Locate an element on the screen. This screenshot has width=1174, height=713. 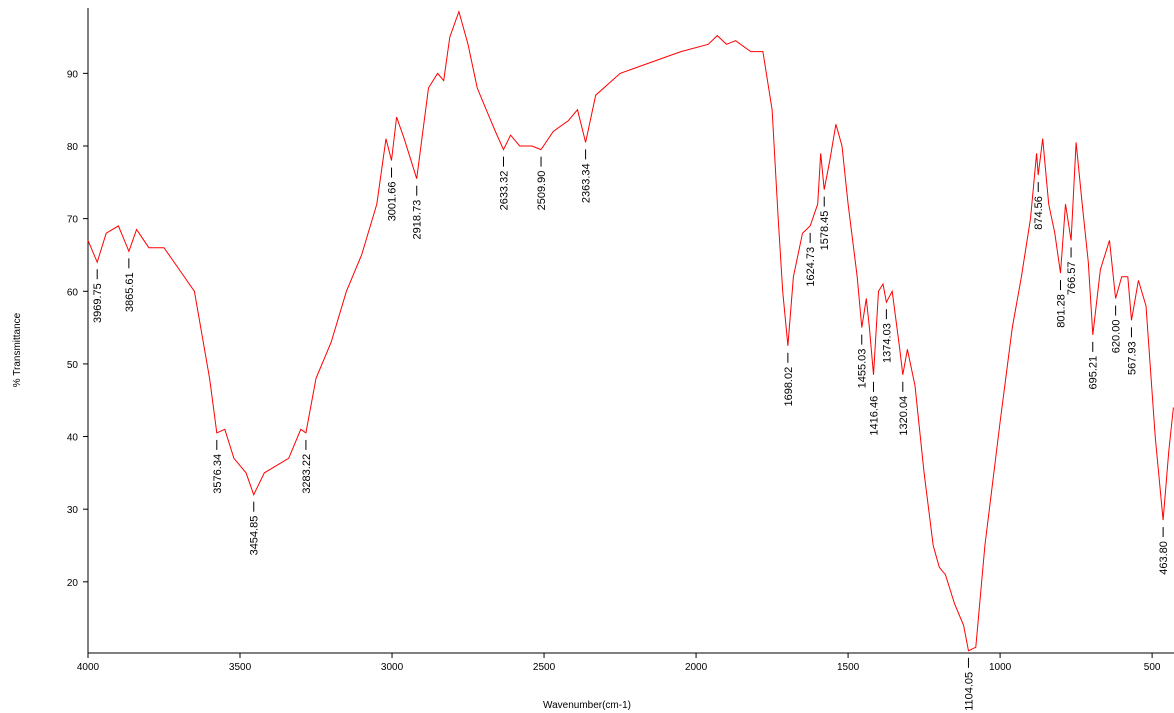
y-tick-label: 90 is located at coordinates (73, 74).